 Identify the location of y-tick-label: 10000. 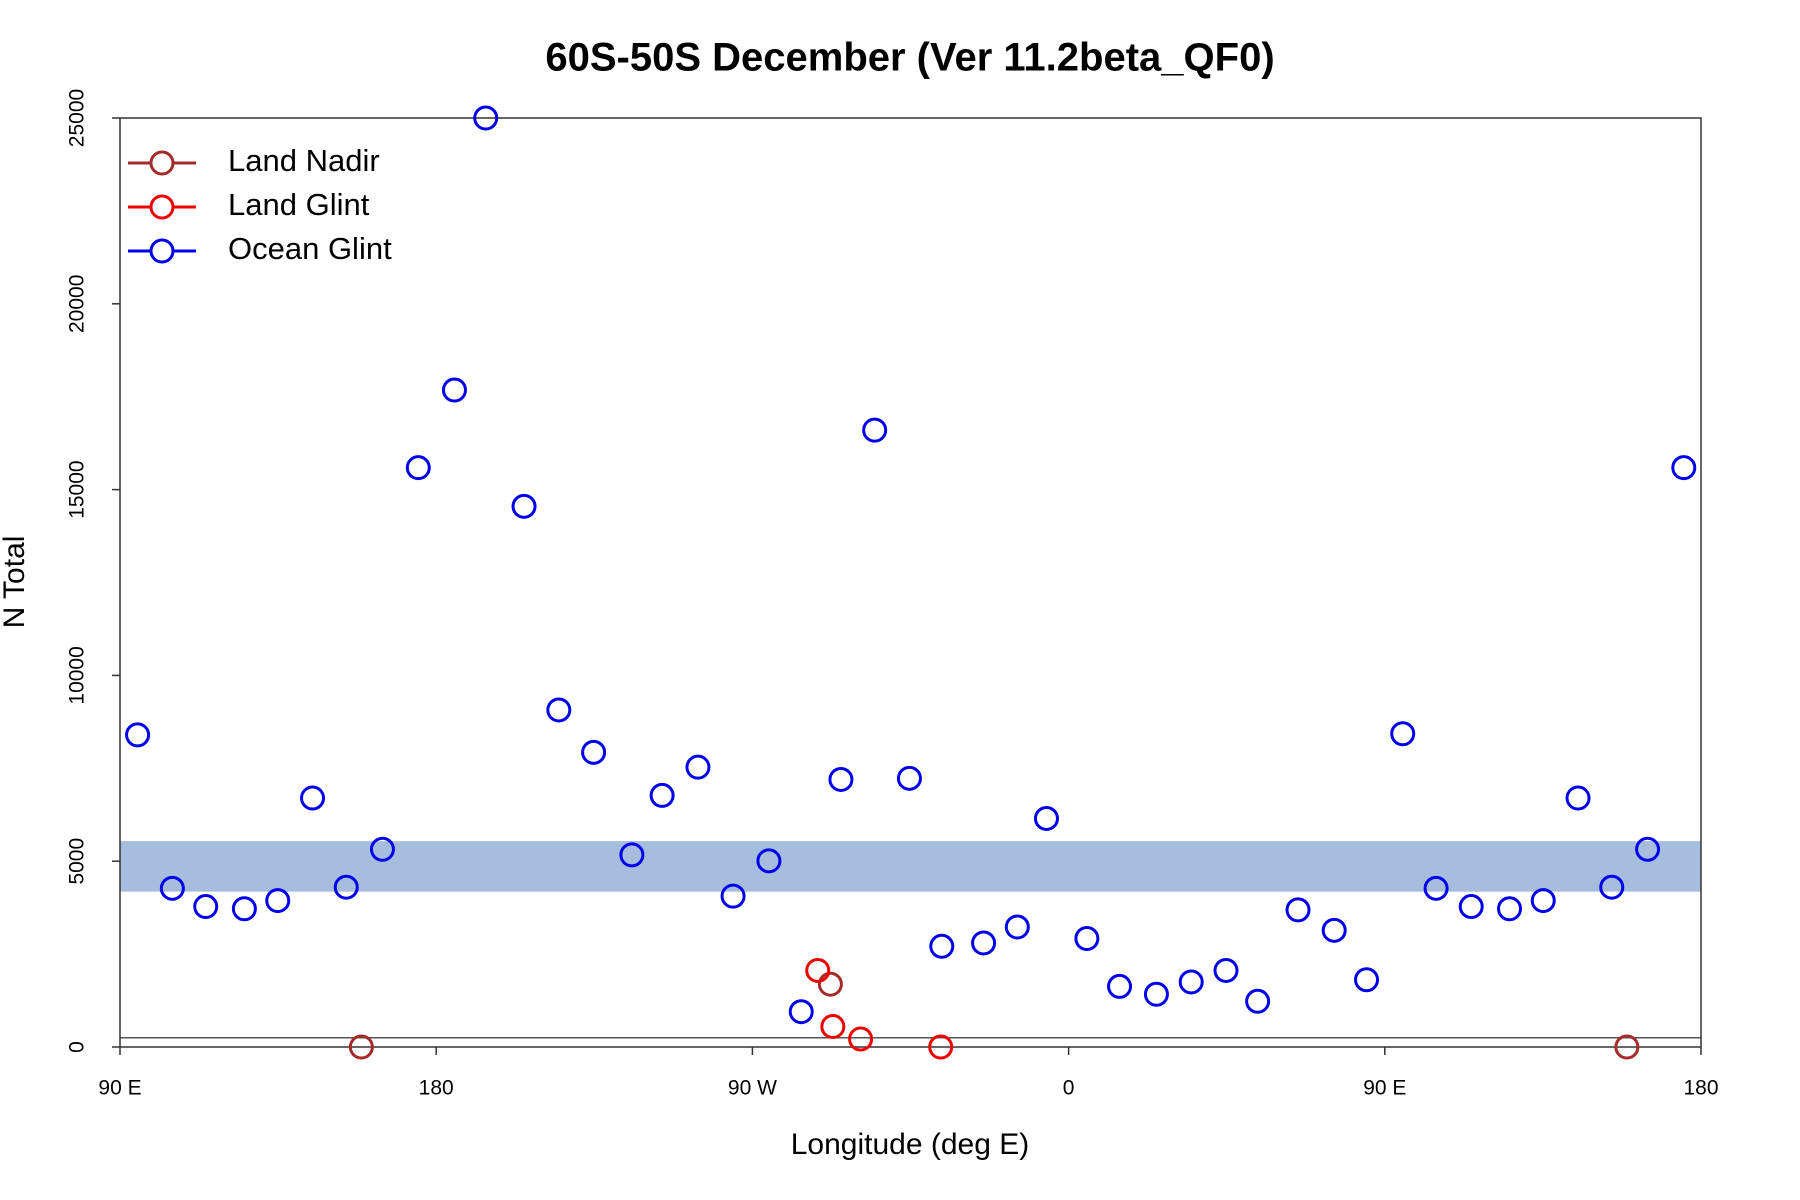
(77, 675).